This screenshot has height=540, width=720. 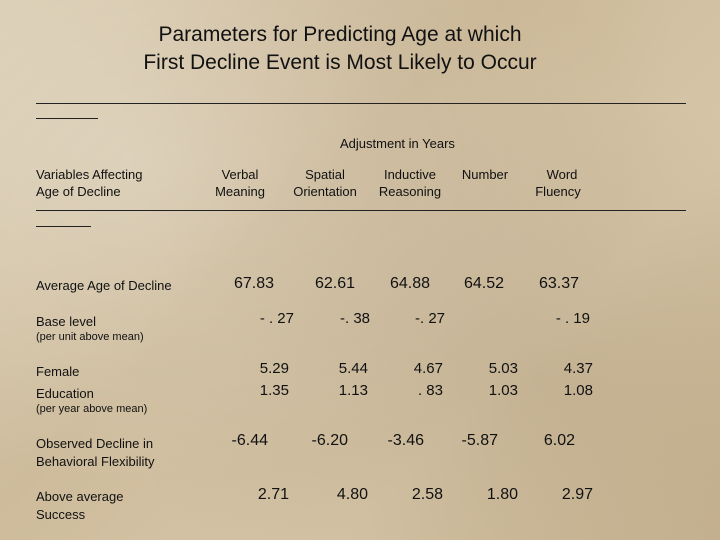 I want to click on col-header-spatial: Spatial, so click(x=325, y=174).